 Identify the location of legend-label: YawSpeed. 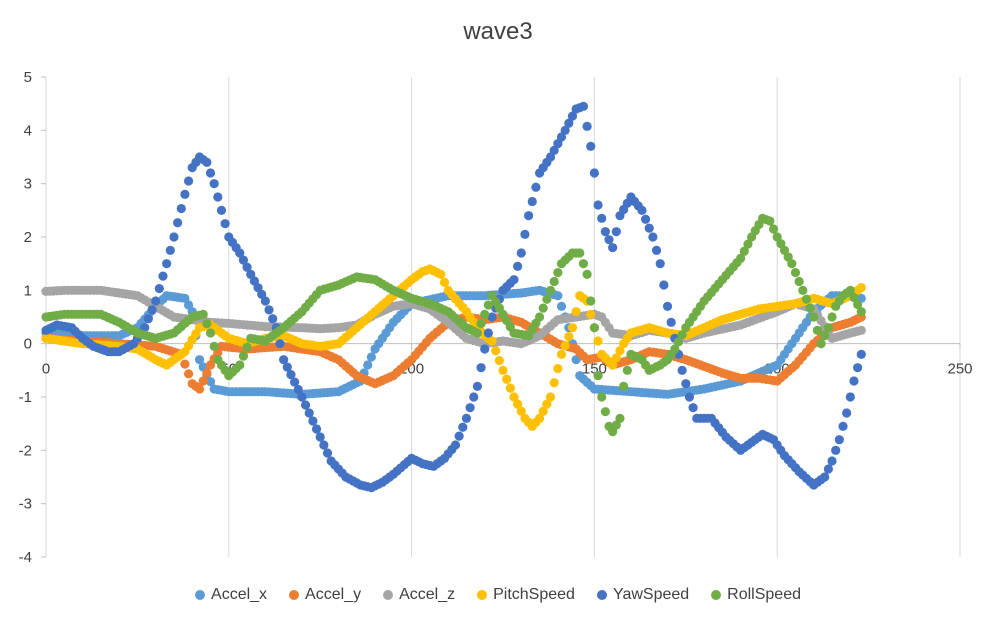
(651, 594).